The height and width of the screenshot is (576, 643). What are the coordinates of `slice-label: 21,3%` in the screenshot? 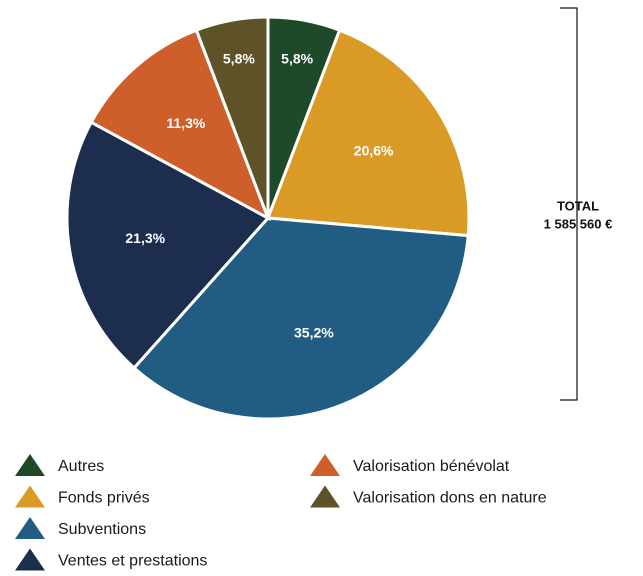 It's located at (145, 238).